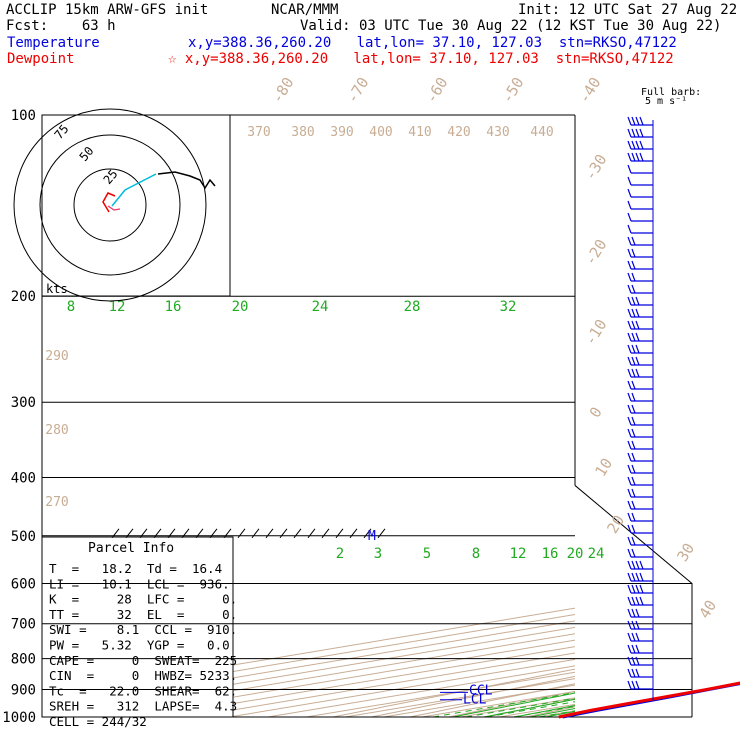  I want to click on moist-adiabat, so click(673, 416).